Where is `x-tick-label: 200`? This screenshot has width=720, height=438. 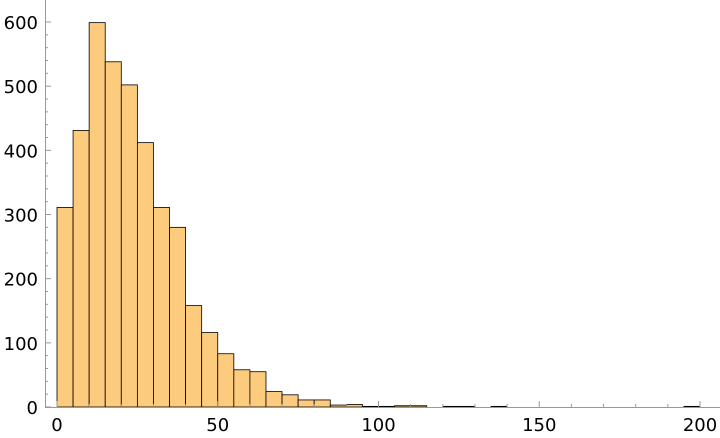 x-tick-label: 200 is located at coordinates (700, 425).